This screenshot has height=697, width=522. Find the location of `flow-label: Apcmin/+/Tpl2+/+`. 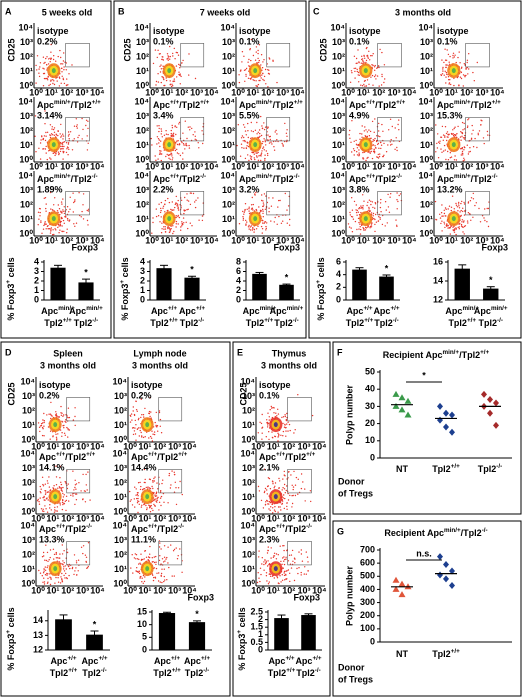

flow-label: Apcmin/+/Tpl2+/+ is located at coordinates (69, 104).